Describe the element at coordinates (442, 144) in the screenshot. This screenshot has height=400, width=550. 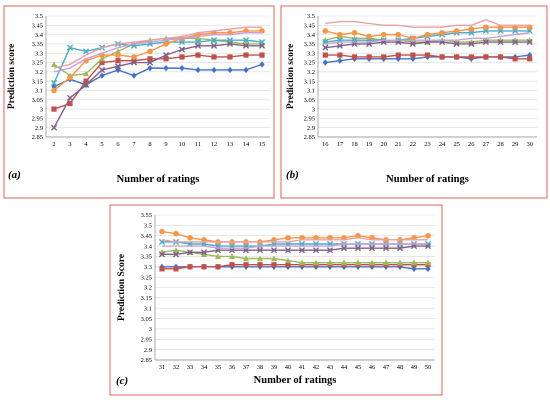
I see `x-tick-label: 24` at that location.